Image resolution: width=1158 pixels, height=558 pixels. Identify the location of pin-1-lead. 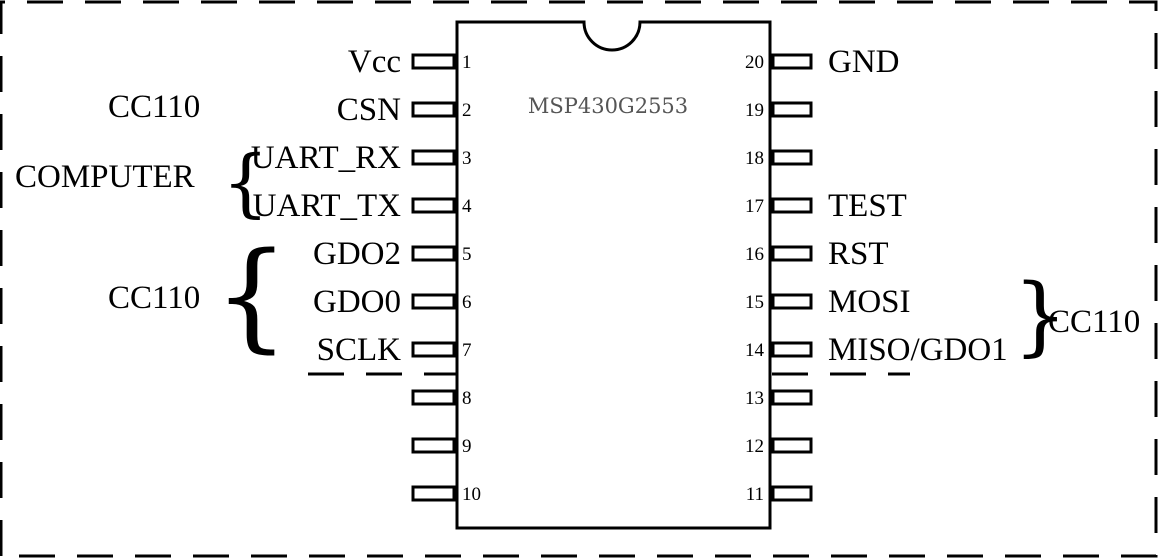
(433, 61).